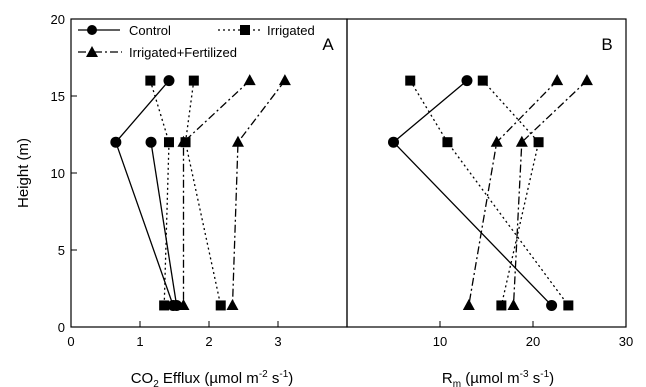 The image size is (646, 387). Describe the element at coordinates (58, 96) in the screenshot. I see `y-tick-label-15: 15` at that location.